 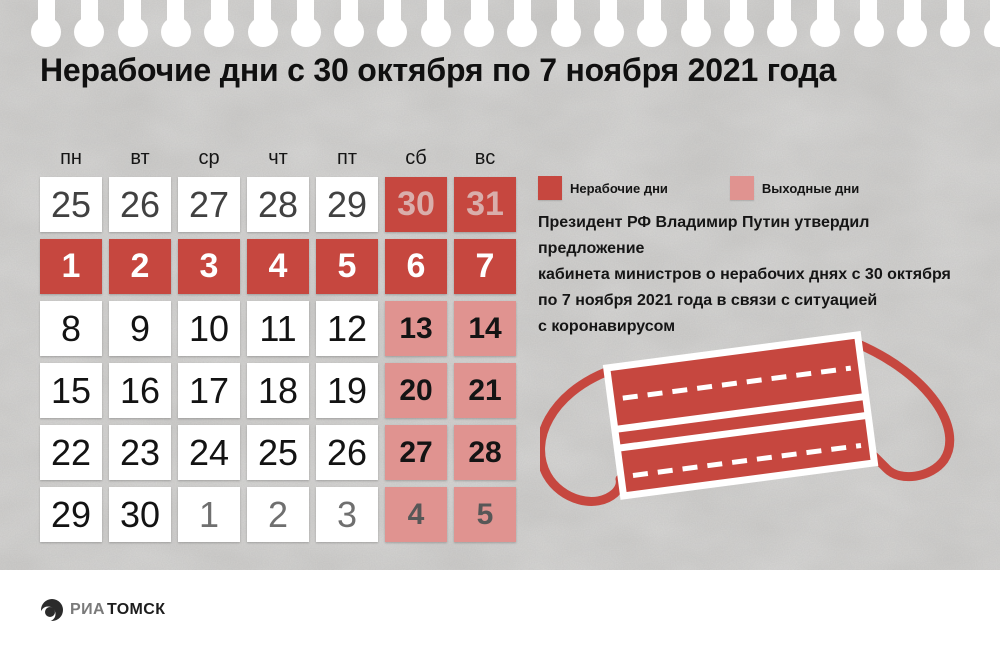 I want to click on logo-text-tomsk: ТОМСК, so click(x=136, y=609).